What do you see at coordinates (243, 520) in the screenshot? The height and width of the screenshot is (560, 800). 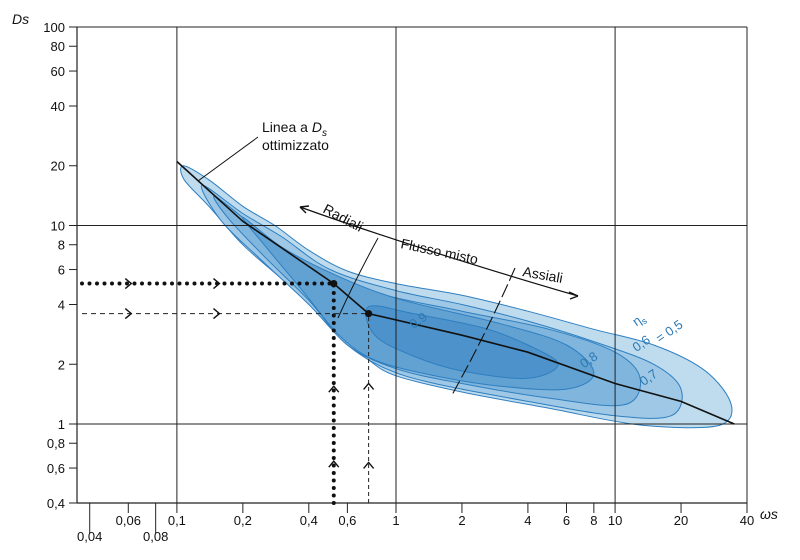 I see `x-tick-label-4: 0,2` at bounding box center [243, 520].